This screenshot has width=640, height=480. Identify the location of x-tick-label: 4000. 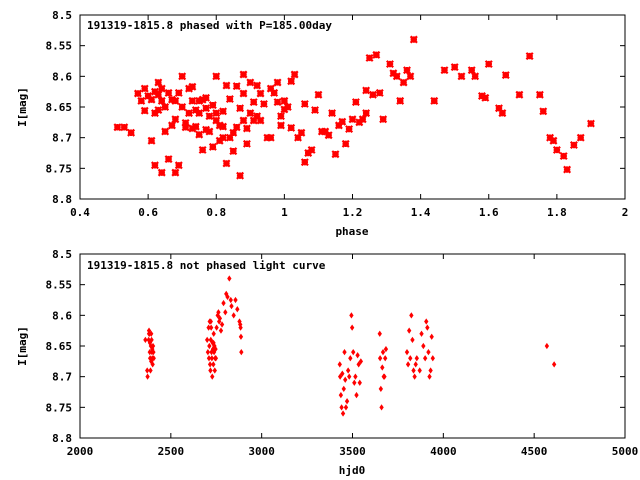
(443, 451).